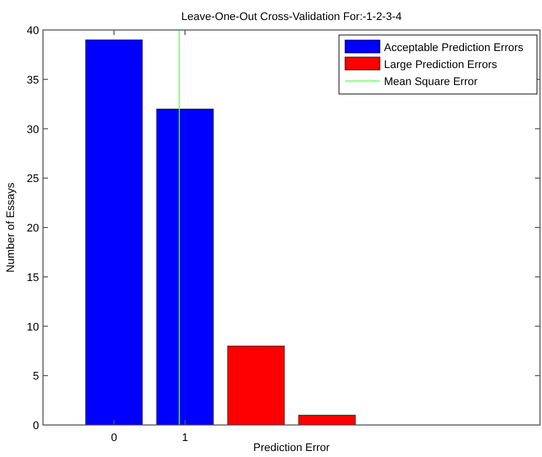 The width and height of the screenshot is (542, 457). I want to click on y-tick-label: 5, so click(35, 376).